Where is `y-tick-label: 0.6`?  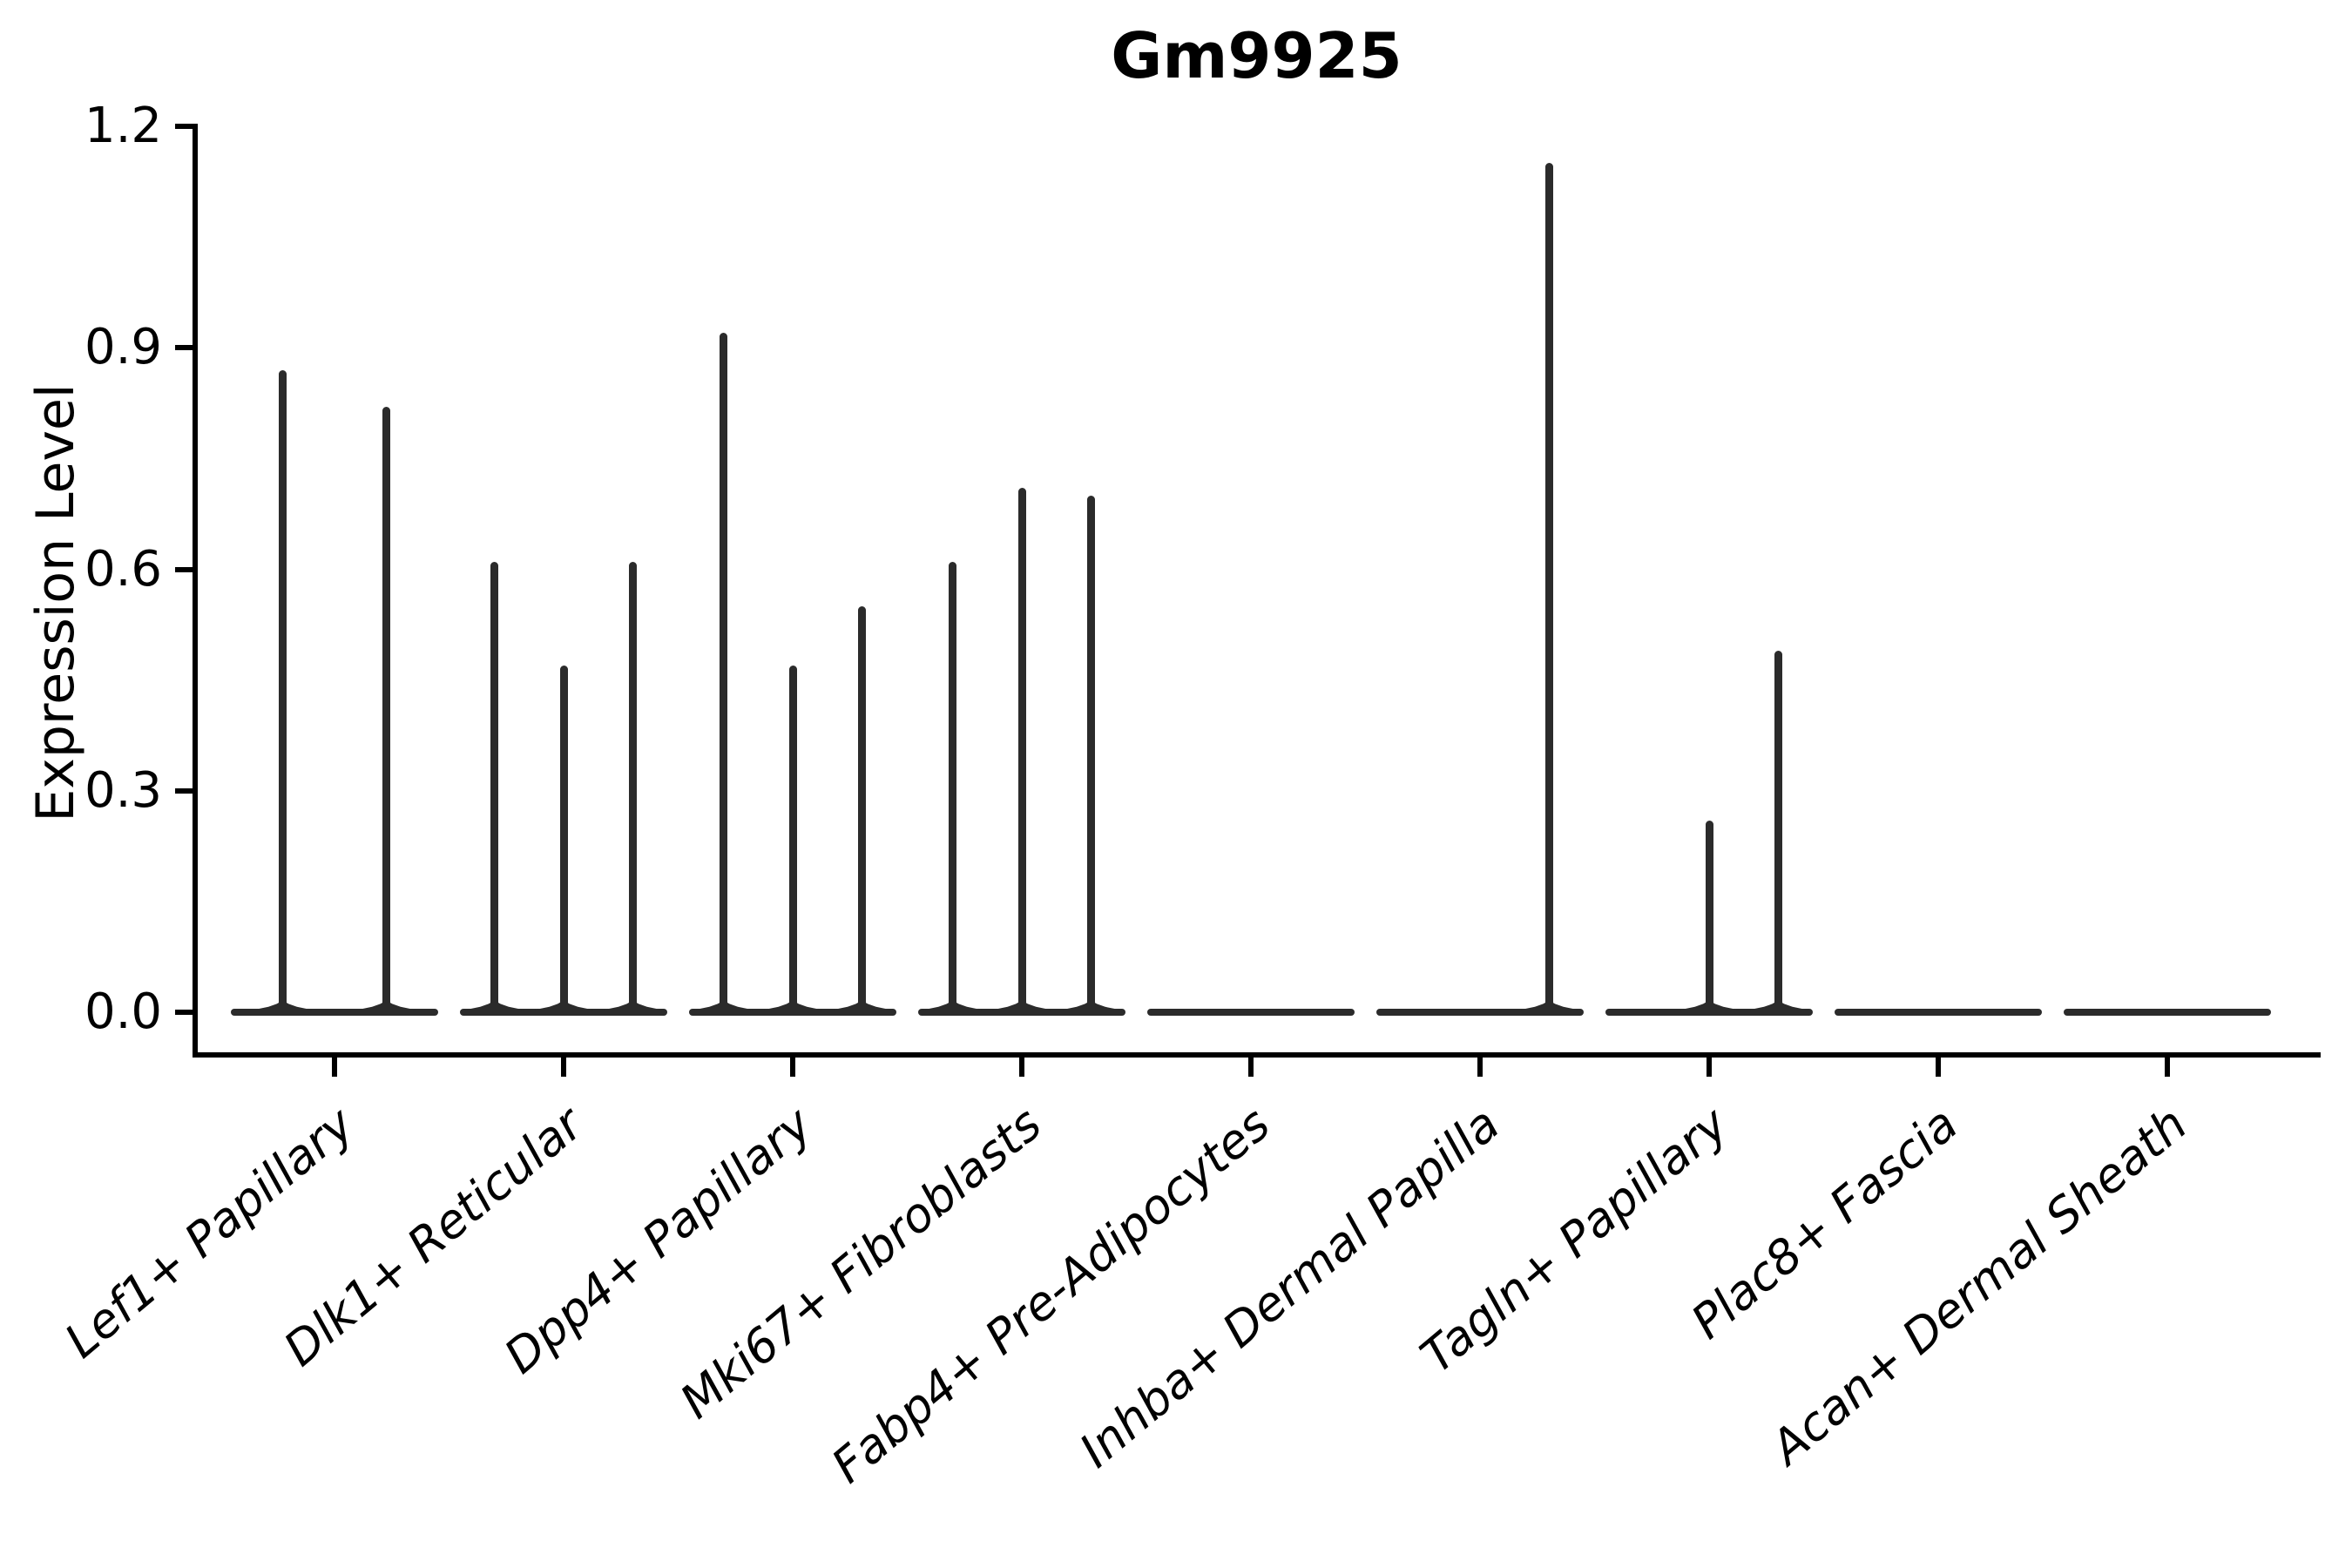 y-tick-label: 0.6 is located at coordinates (123, 569).